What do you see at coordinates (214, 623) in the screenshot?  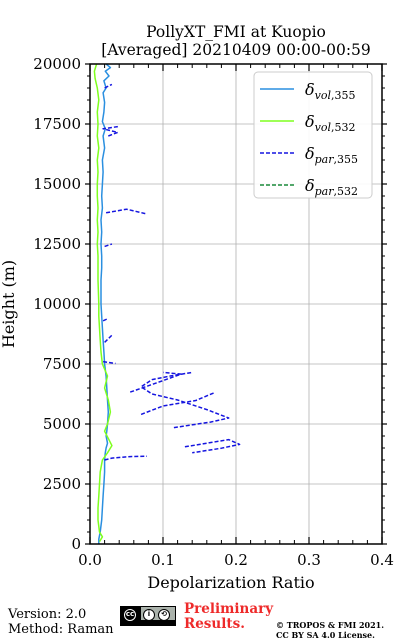 I see `preliminary-line2: Results.` at bounding box center [214, 623].